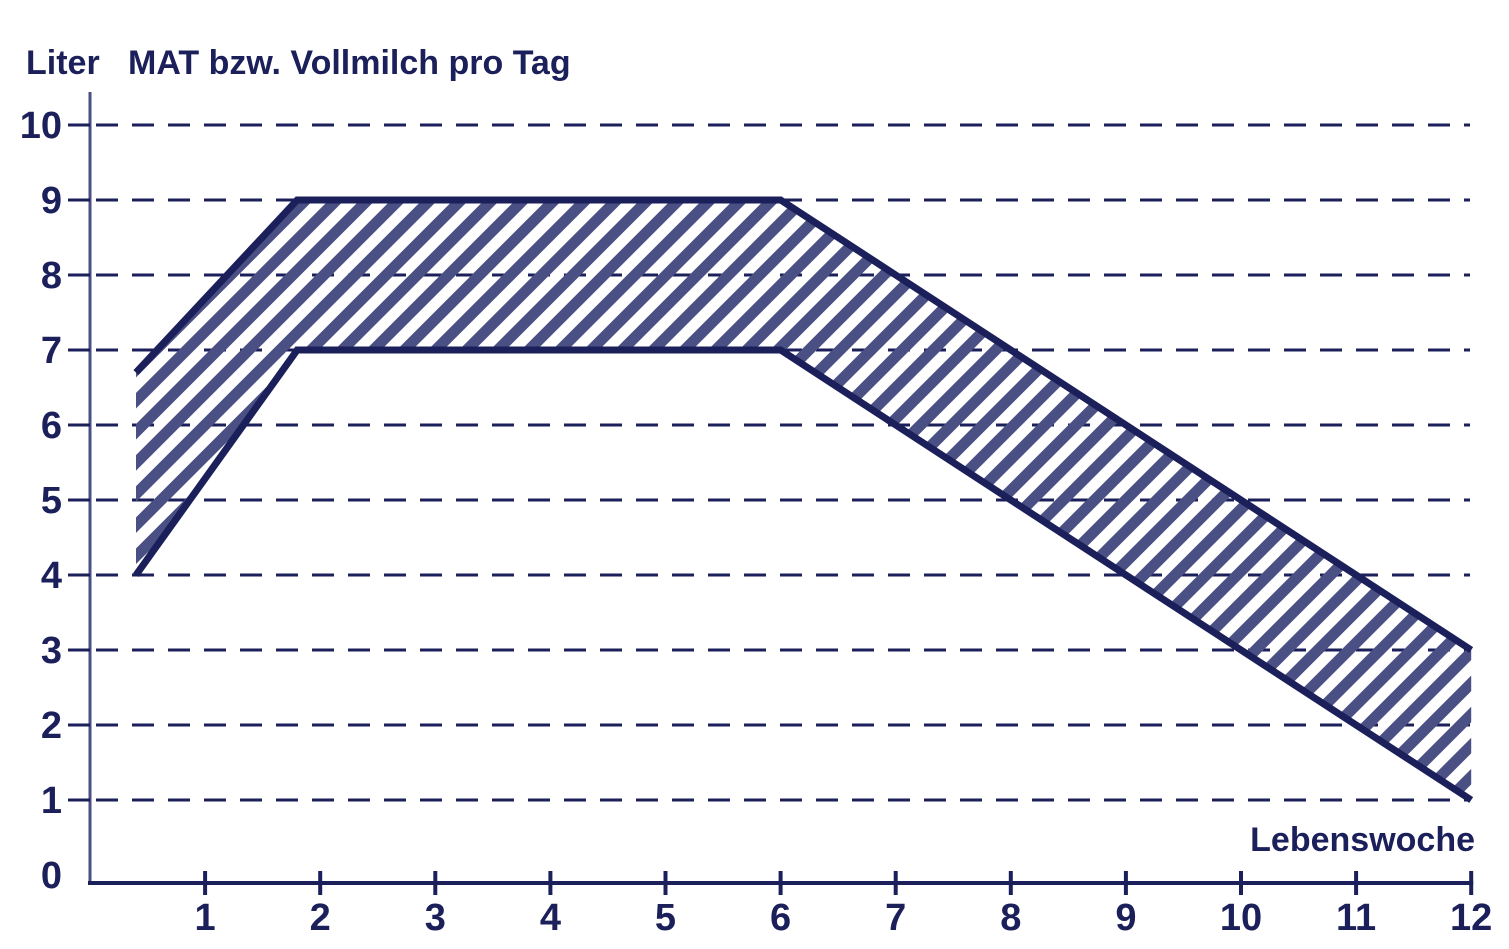  Describe the element at coordinates (51, 201) in the screenshot. I see `y-tick-label: 9` at that location.